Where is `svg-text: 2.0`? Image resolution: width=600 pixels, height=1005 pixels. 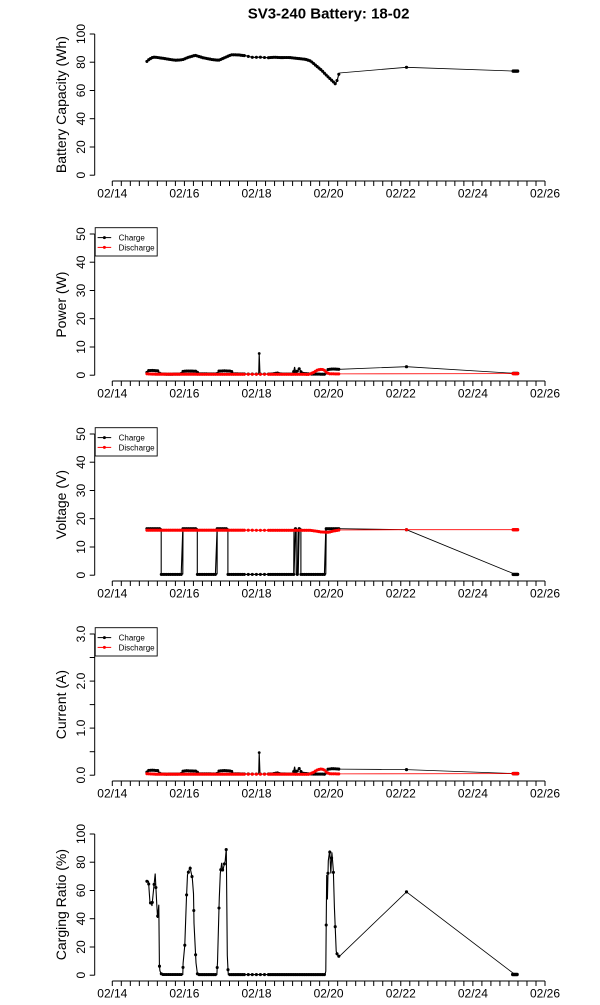 svg-text: 2.0 is located at coordinates (81, 680).